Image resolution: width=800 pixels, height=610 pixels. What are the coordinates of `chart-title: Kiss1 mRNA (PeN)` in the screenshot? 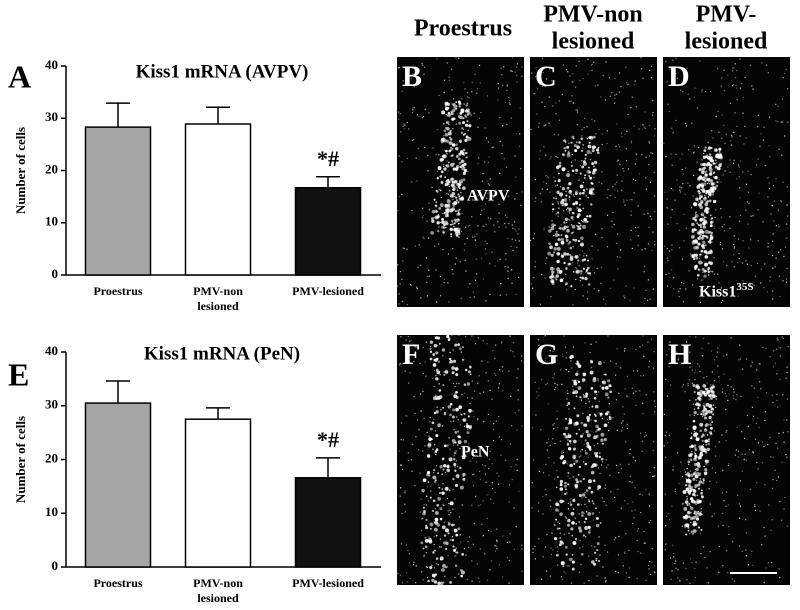 It's located at (222, 353).